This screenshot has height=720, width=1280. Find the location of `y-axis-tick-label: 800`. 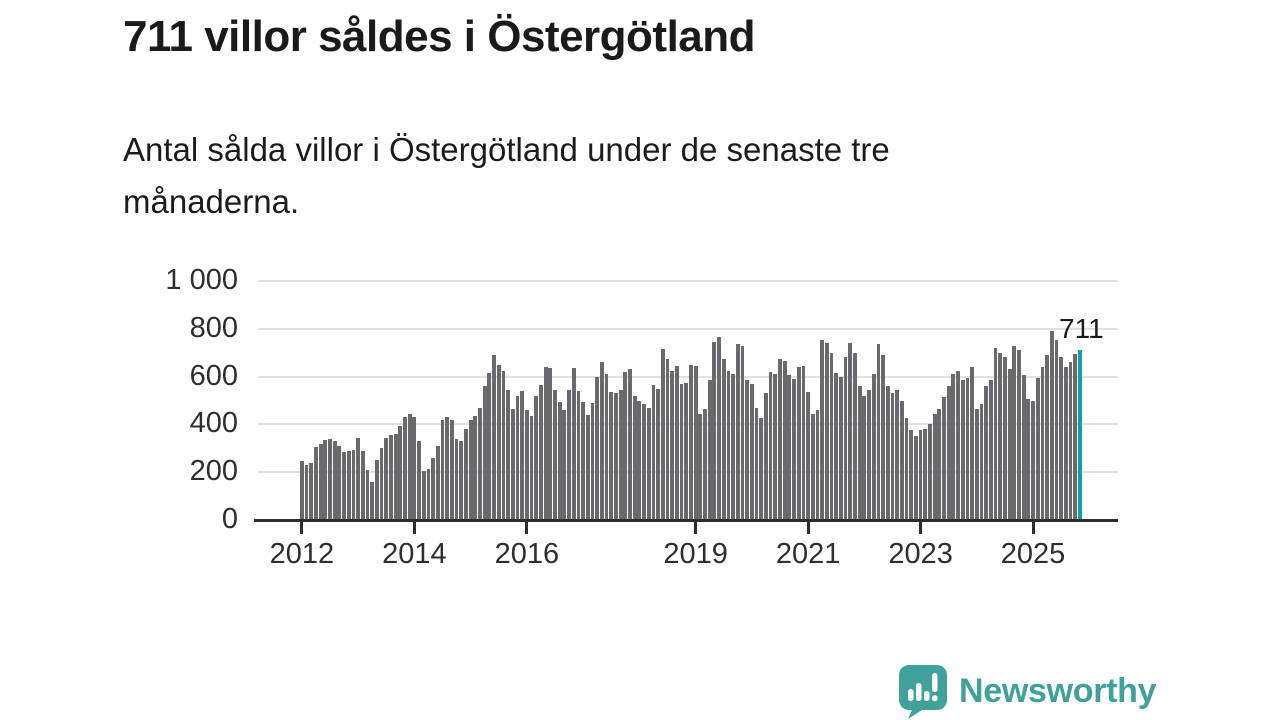

y-axis-tick-label: 800 is located at coordinates (213, 327).